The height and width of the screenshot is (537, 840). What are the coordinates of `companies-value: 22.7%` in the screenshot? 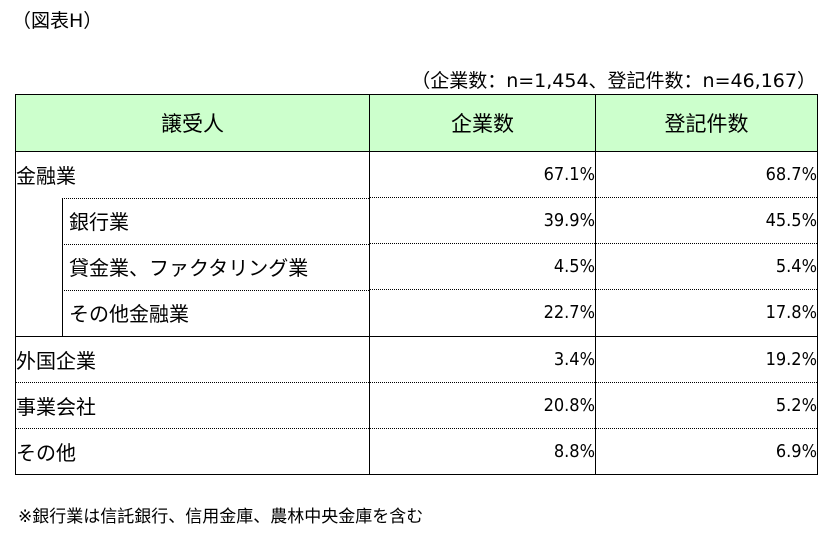 It's located at (482, 312).